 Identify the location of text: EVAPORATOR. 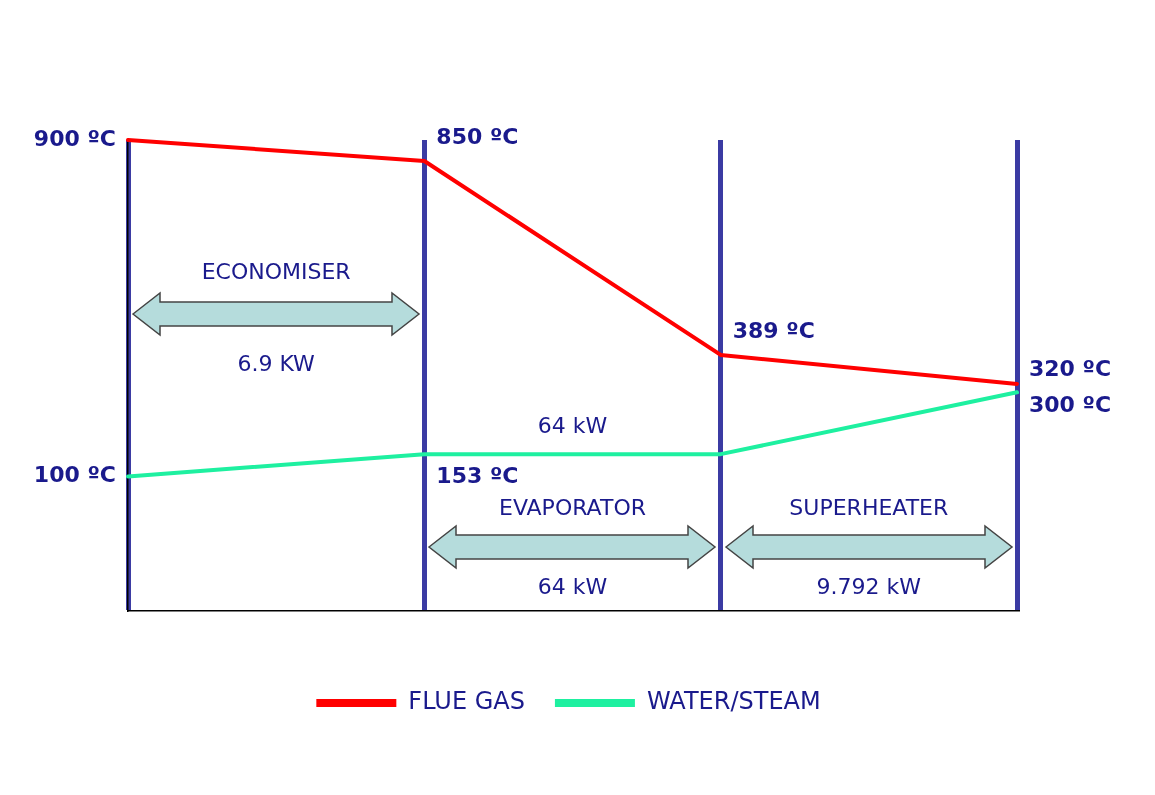
(572, 507).